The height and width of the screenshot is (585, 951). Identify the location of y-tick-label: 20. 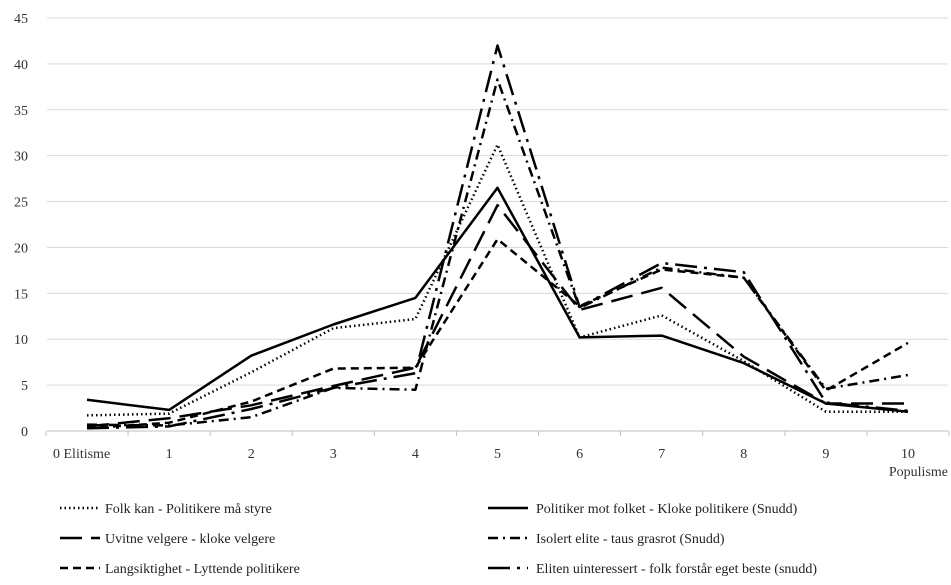
(21, 248).